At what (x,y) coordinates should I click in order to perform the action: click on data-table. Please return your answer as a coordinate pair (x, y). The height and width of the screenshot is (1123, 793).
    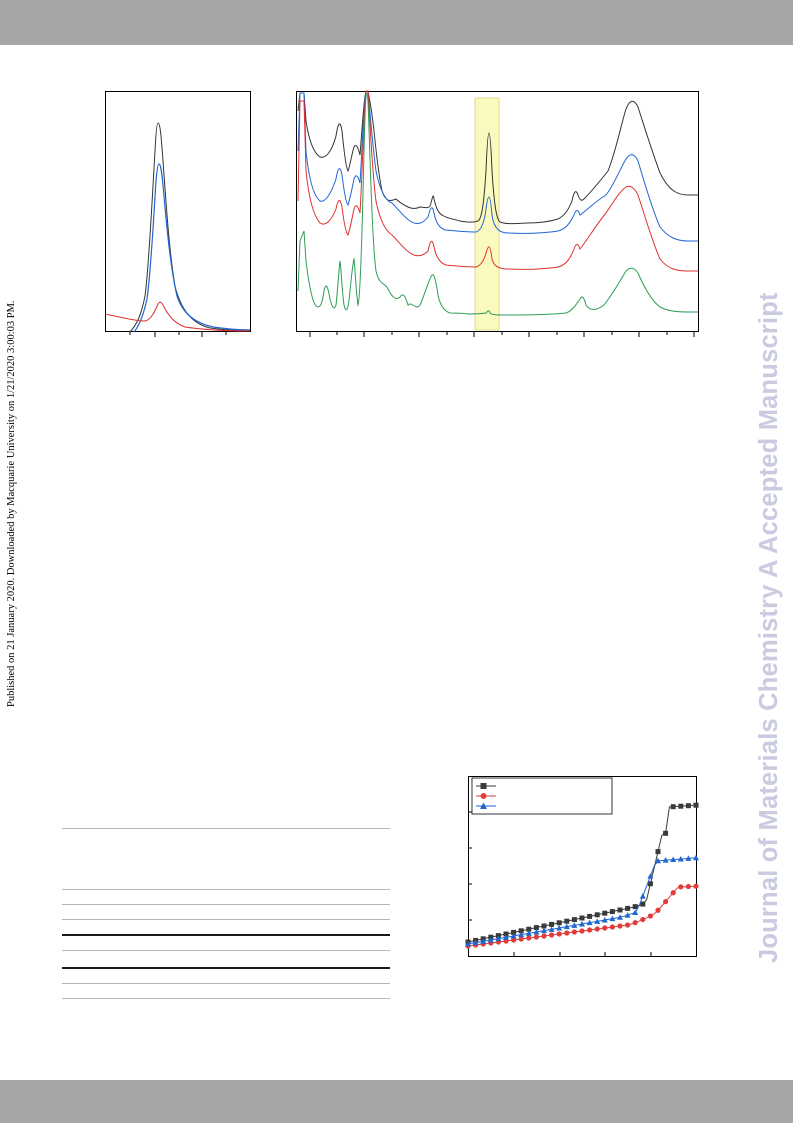
    Looking at the image, I should click on (226, 914).